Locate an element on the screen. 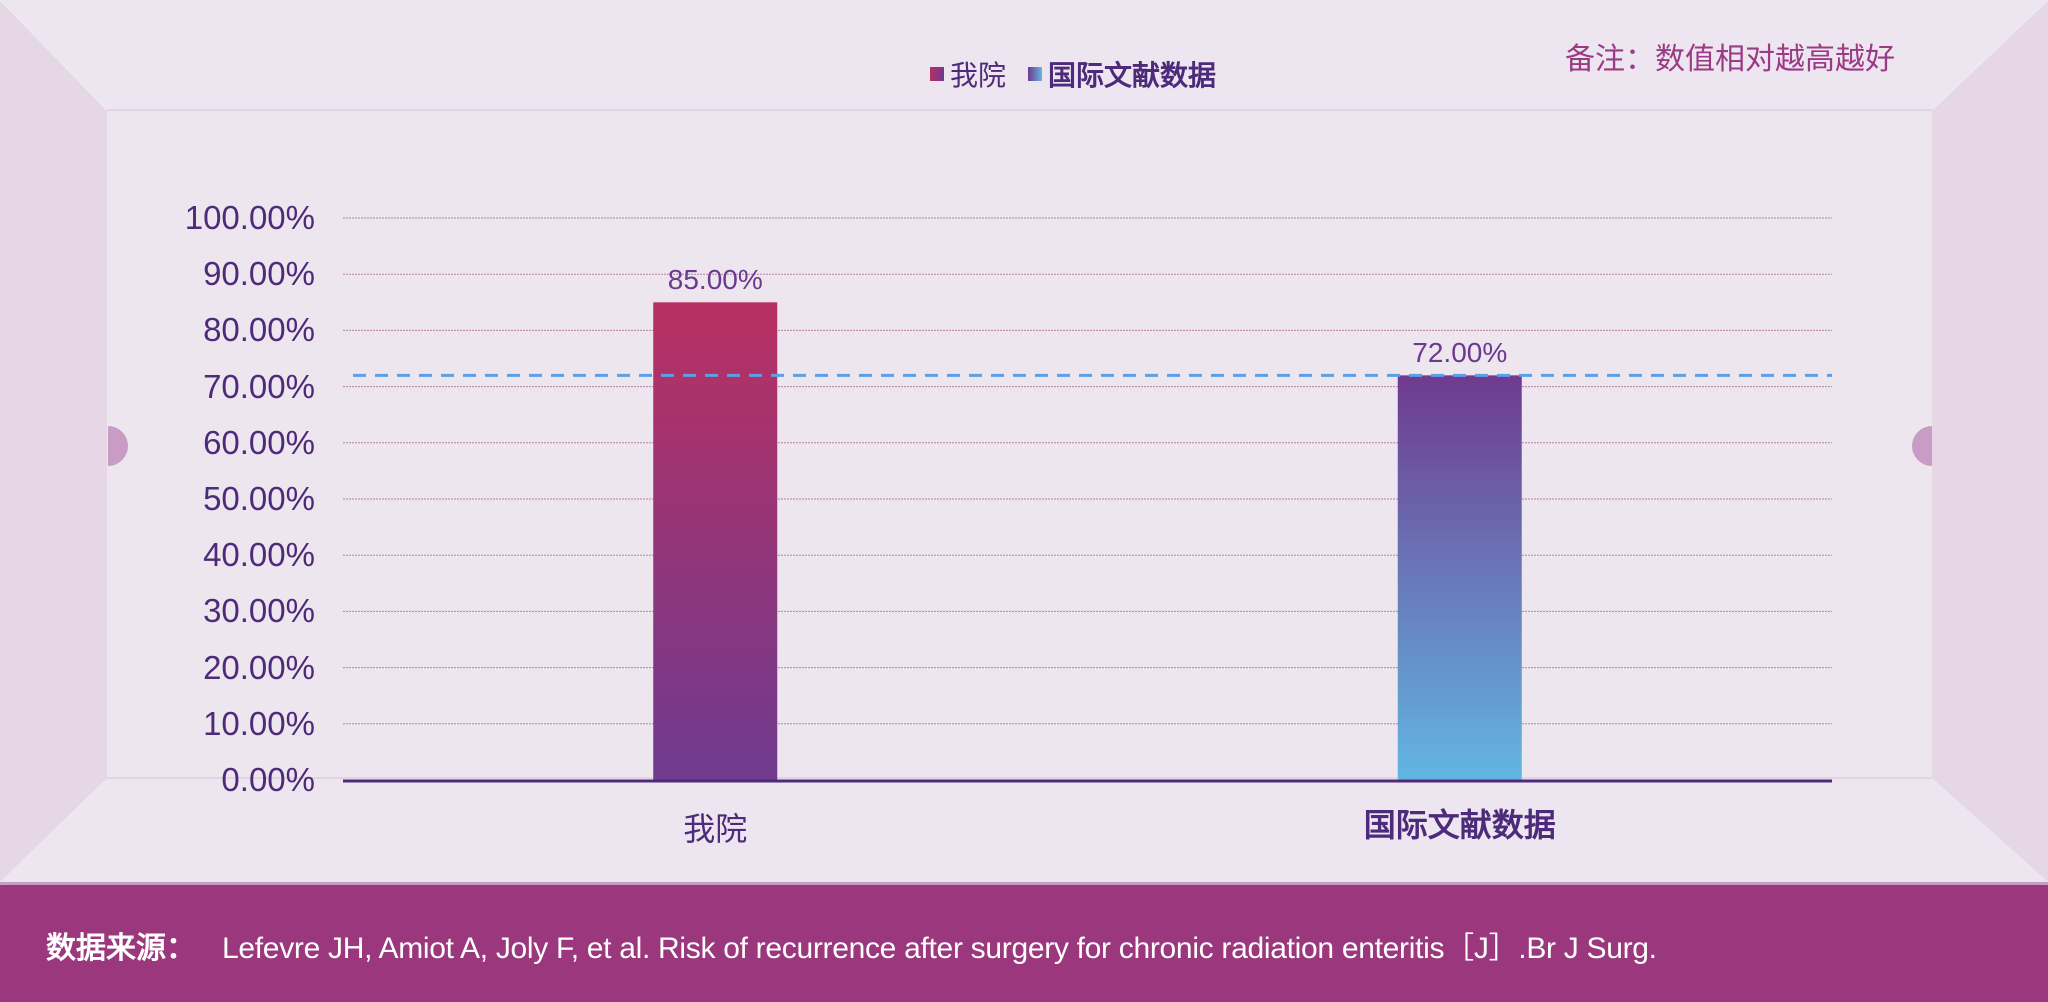 The height and width of the screenshot is (1002, 2048). y-tick-label: 30.00% is located at coordinates (259, 611).